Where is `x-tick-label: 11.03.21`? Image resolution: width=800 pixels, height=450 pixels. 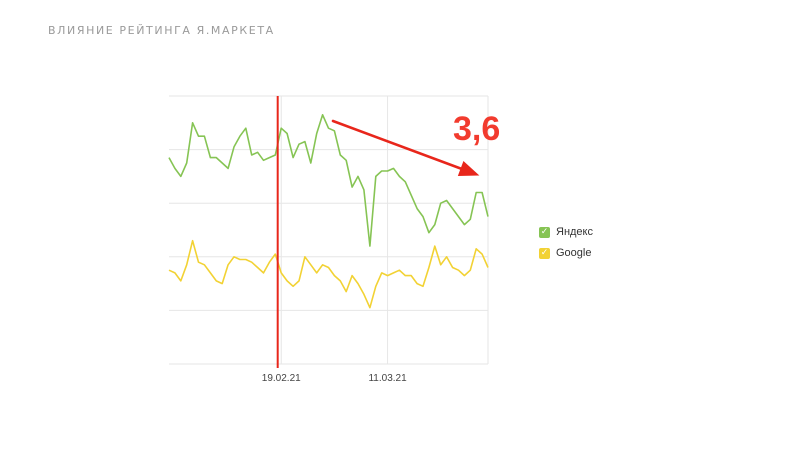
x-tick-label: 11.03.21 is located at coordinates (387, 378).